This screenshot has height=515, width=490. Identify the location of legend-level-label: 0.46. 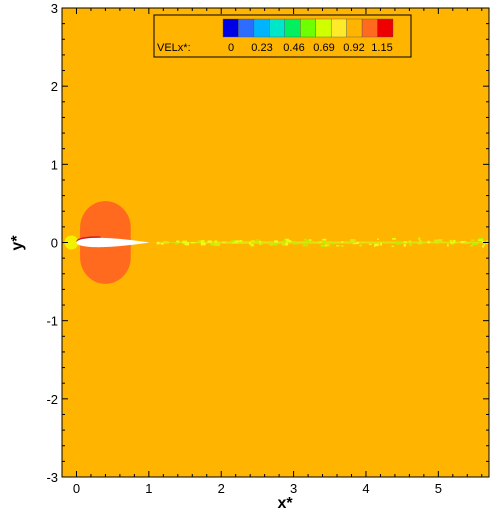
(293, 48).